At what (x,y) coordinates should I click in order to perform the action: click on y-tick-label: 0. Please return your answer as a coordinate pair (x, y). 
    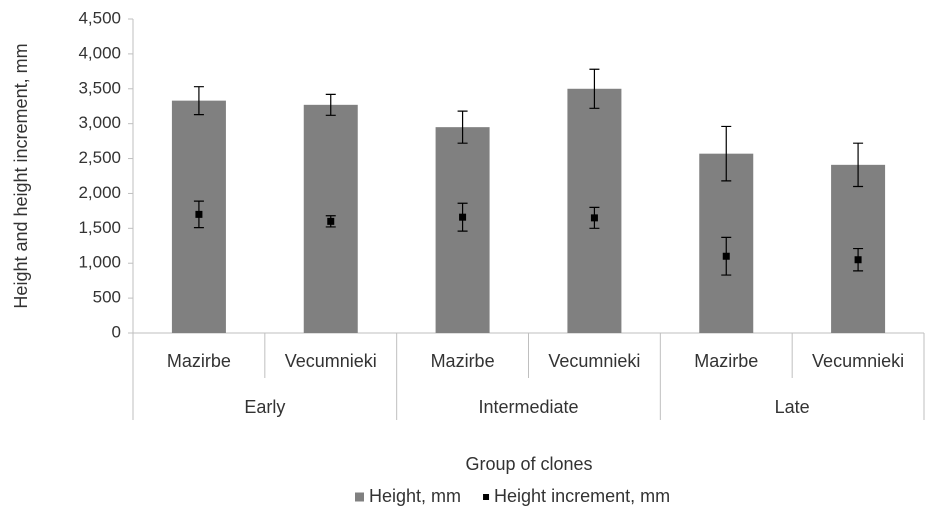
    Looking at the image, I should click on (116, 331).